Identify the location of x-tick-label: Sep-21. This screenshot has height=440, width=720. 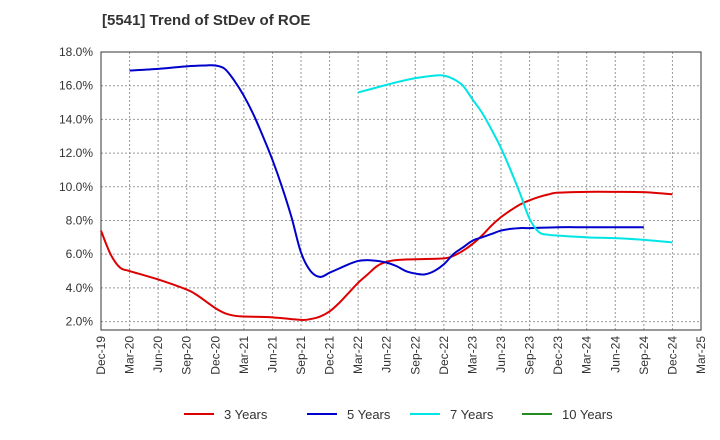
(301, 355).